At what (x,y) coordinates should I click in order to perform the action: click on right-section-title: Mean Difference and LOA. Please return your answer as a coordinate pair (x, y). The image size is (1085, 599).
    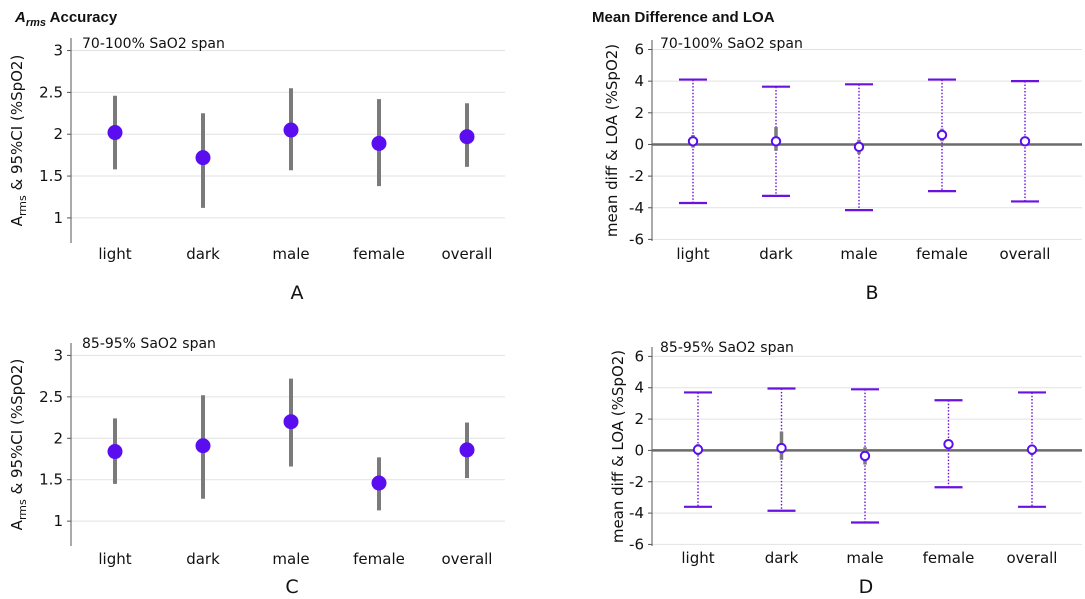
    Looking at the image, I should click on (683, 17).